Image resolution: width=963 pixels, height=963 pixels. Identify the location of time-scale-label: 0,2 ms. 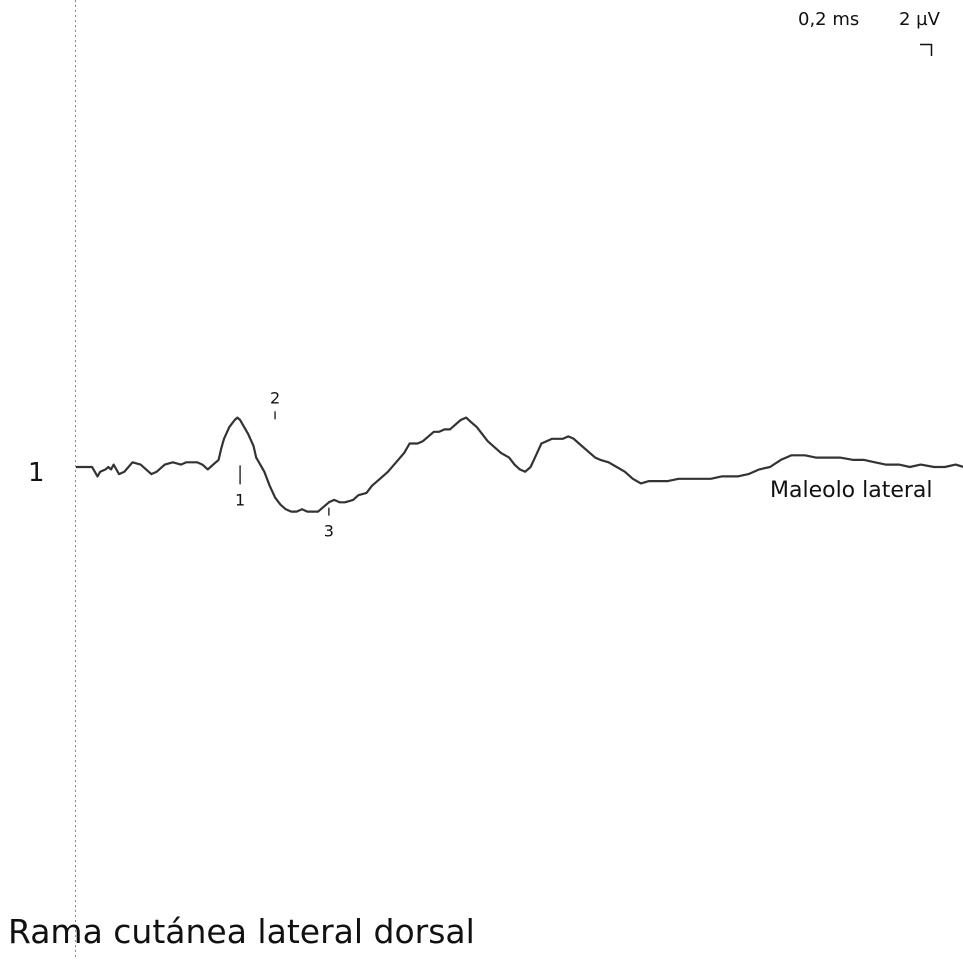
(828, 19).